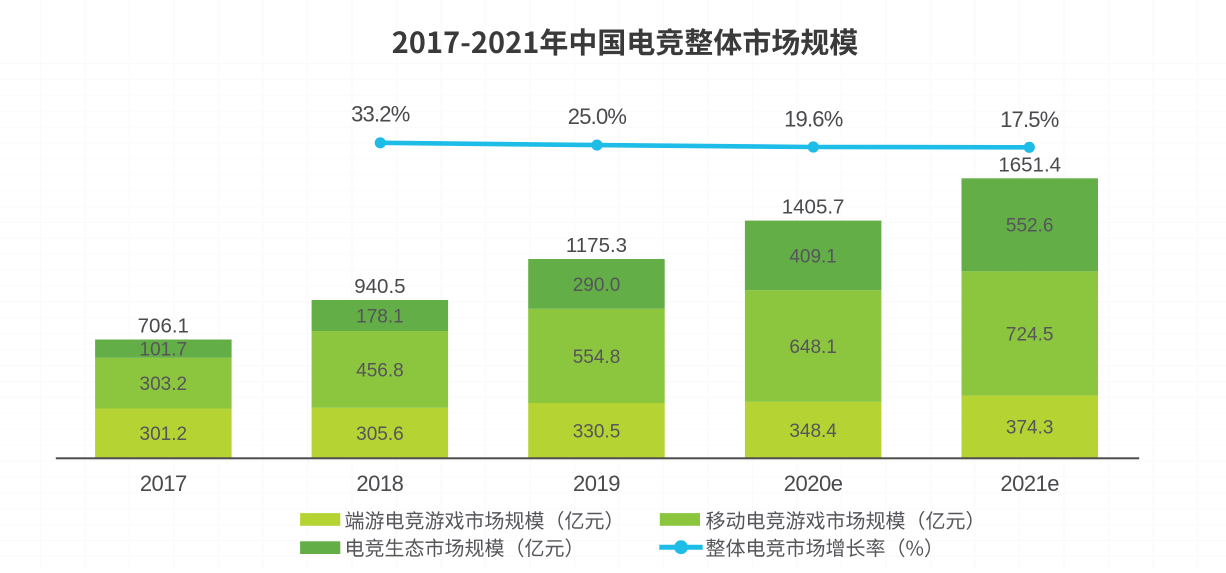 The height and width of the screenshot is (573, 1226). What do you see at coordinates (1029, 483) in the screenshot?
I see `svg-text: 2021e` at bounding box center [1029, 483].